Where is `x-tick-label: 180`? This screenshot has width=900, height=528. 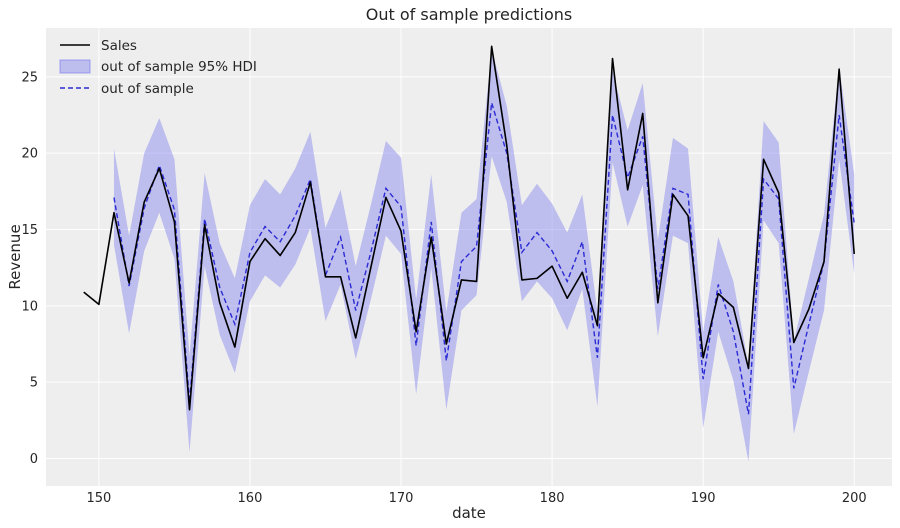 x-tick-label: 180 is located at coordinates (552, 498).